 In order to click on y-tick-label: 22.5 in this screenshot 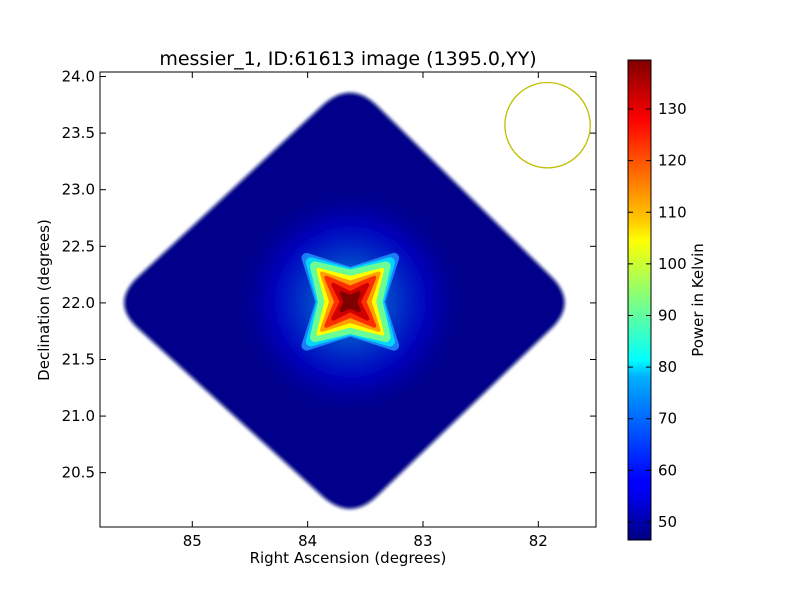, I will do `click(78, 246)`.